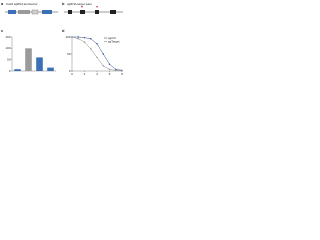 The height and width of the screenshot is (240, 320). Describe the element at coordinates (89, 7) in the screenshot. I see `target-site` at that location.